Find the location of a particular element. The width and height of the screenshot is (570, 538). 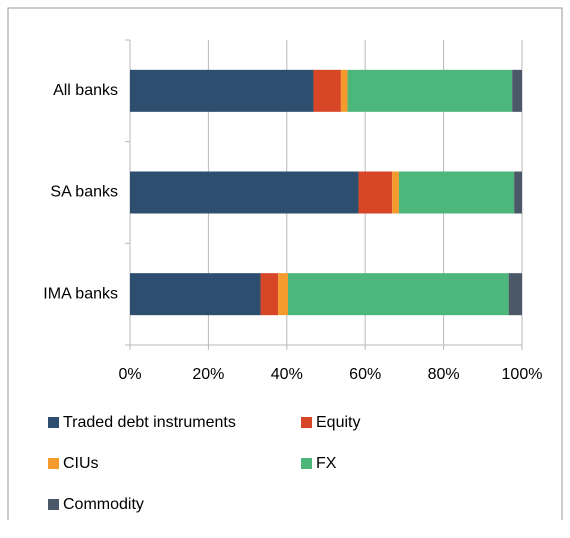

legend-label: Equity is located at coordinates (338, 422).